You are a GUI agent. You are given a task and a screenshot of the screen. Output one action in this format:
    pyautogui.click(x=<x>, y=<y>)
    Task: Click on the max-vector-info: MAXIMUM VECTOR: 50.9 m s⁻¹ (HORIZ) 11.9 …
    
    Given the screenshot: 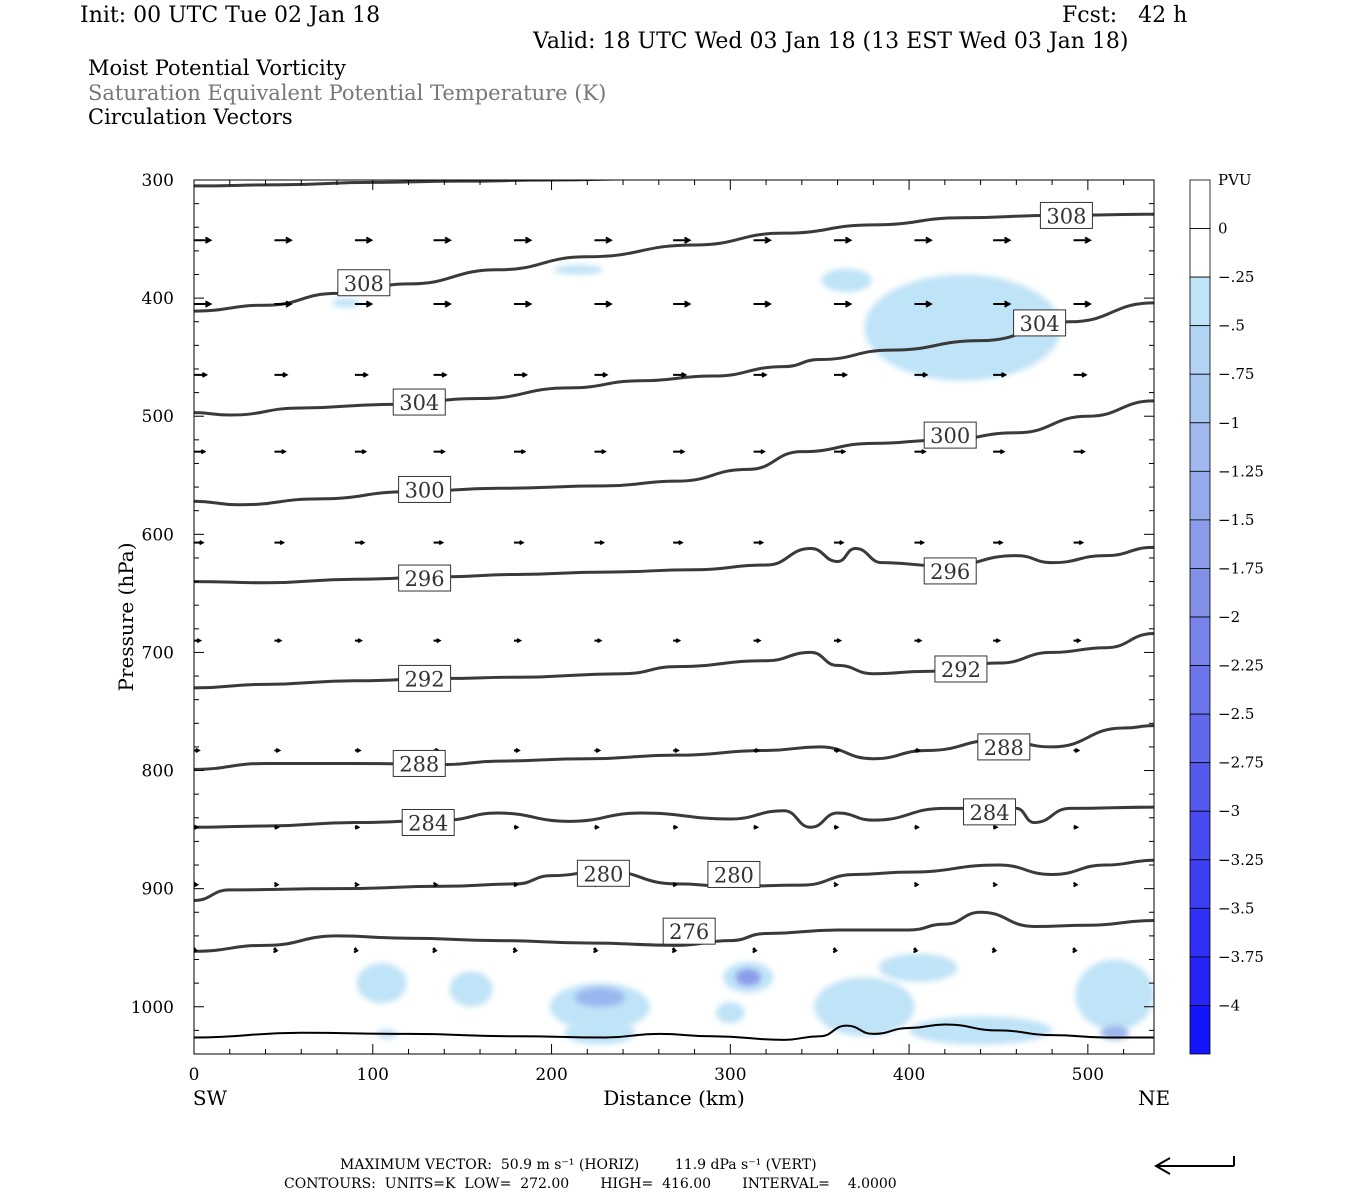 What is the action you would take?
    pyautogui.click(x=578, y=1165)
    